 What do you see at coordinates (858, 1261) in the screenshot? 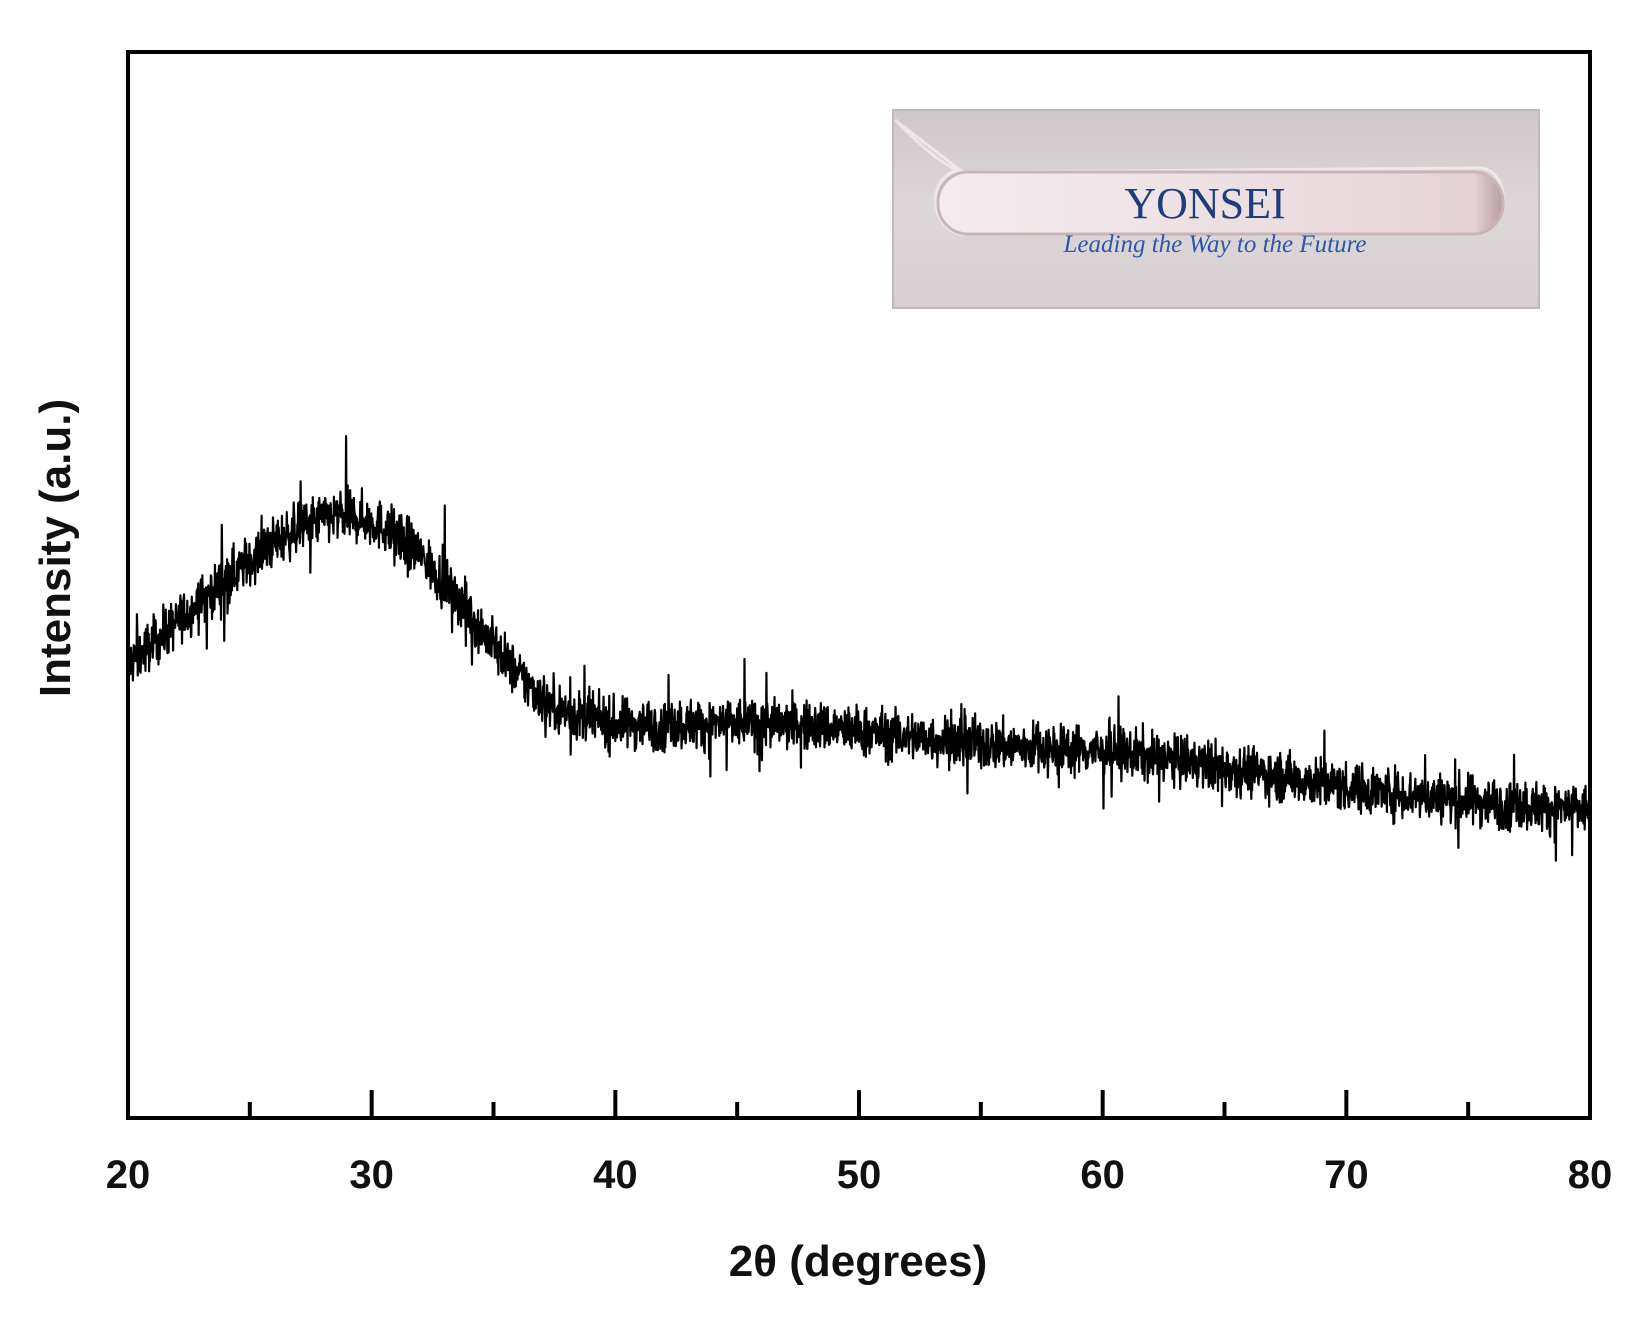
I see `x-axis-title: 2θ (degrees)` at bounding box center [858, 1261].